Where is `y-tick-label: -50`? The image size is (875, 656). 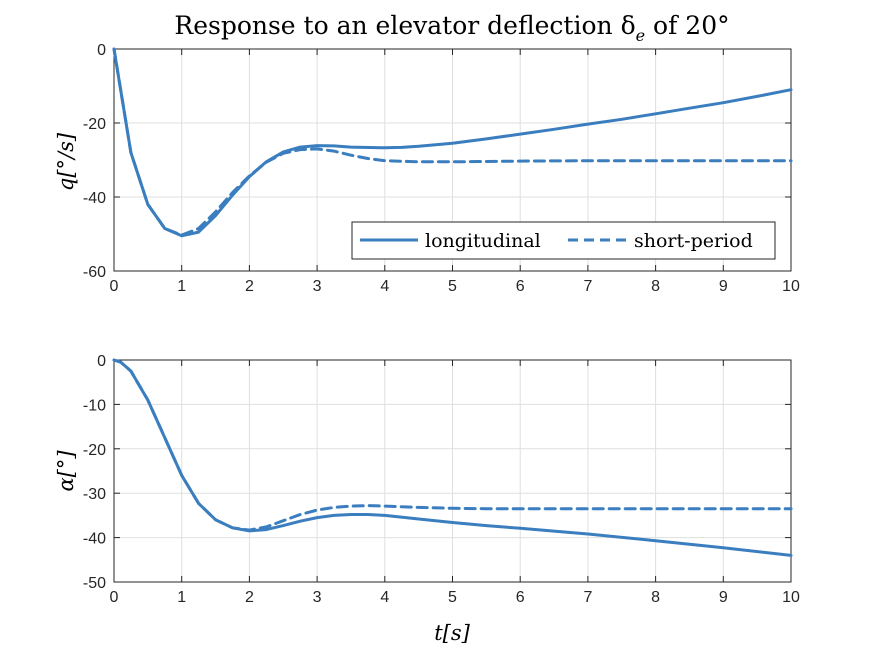
y-tick-label: -50 is located at coordinates (94, 583).